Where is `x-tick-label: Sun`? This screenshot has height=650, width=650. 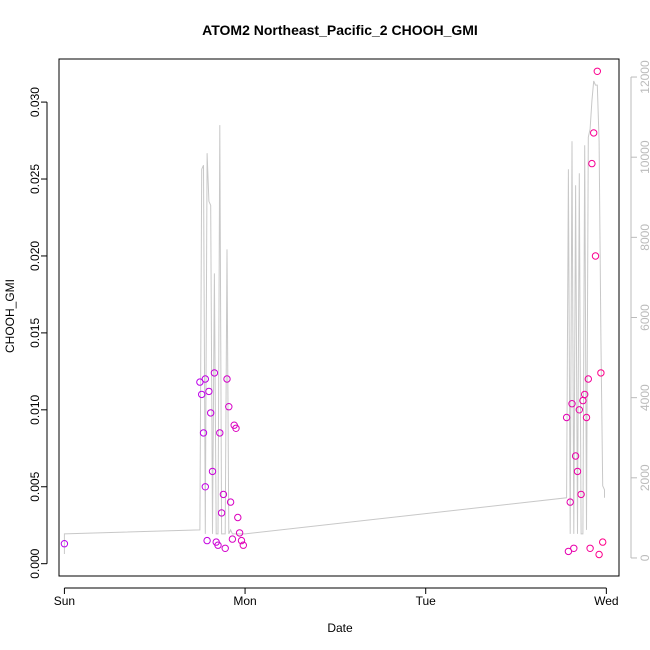
x-tick-label: Sun is located at coordinates (64, 601).